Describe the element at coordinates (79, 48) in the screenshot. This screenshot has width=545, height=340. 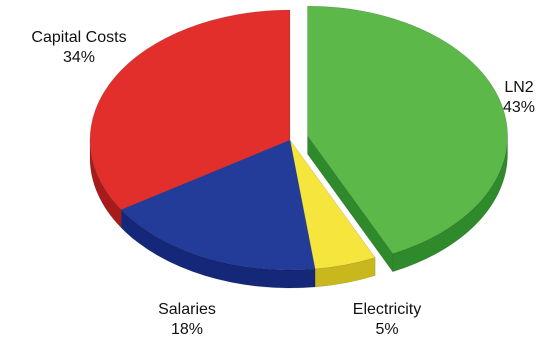
I see `slice-label-capital-costs: Capital Costs 34%` at that location.